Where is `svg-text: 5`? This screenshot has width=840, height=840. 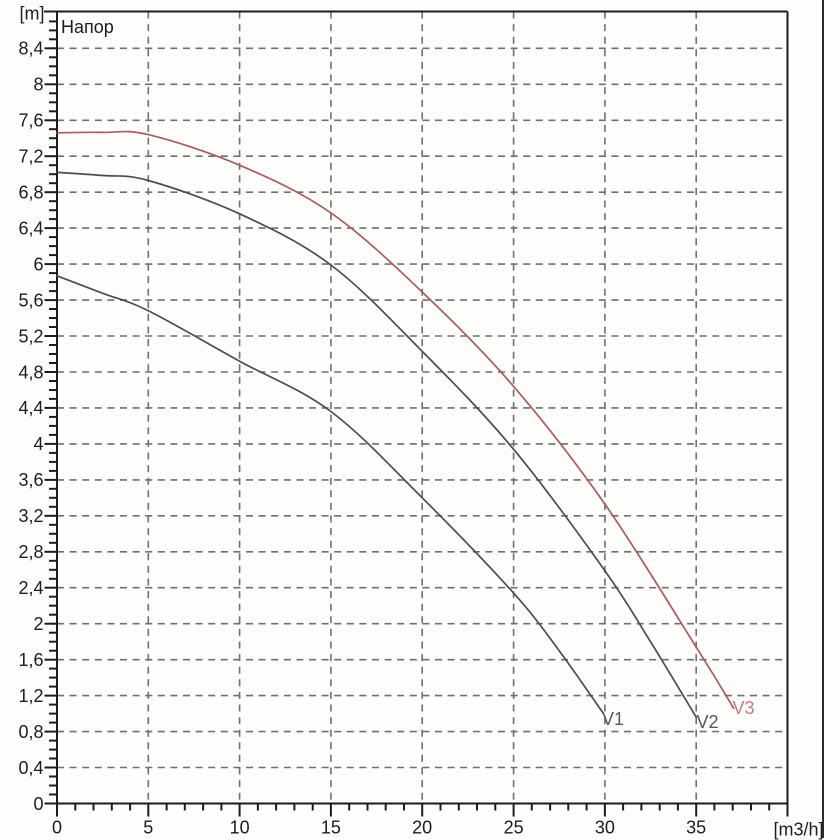 svg-text: 5 is located at coordinates (148, 828).